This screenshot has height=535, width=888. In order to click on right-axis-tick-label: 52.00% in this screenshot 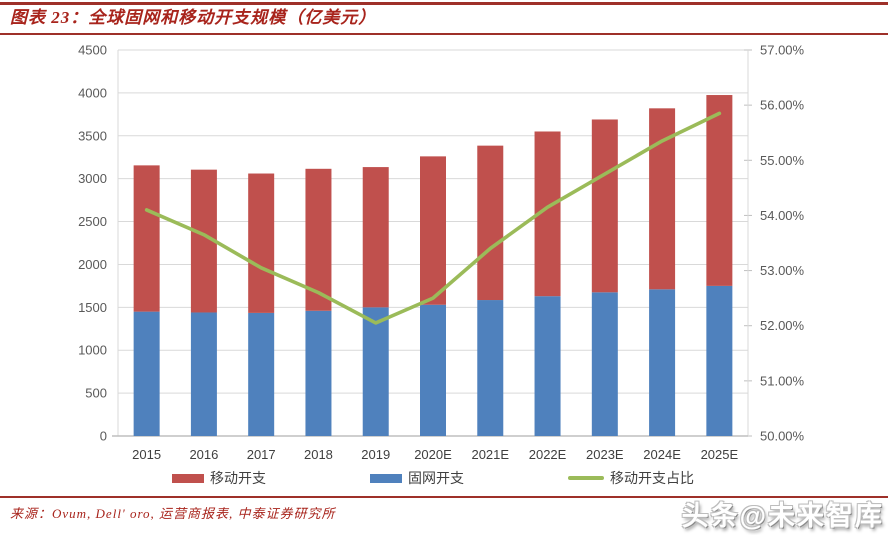, I will do `click(782, 325)`.